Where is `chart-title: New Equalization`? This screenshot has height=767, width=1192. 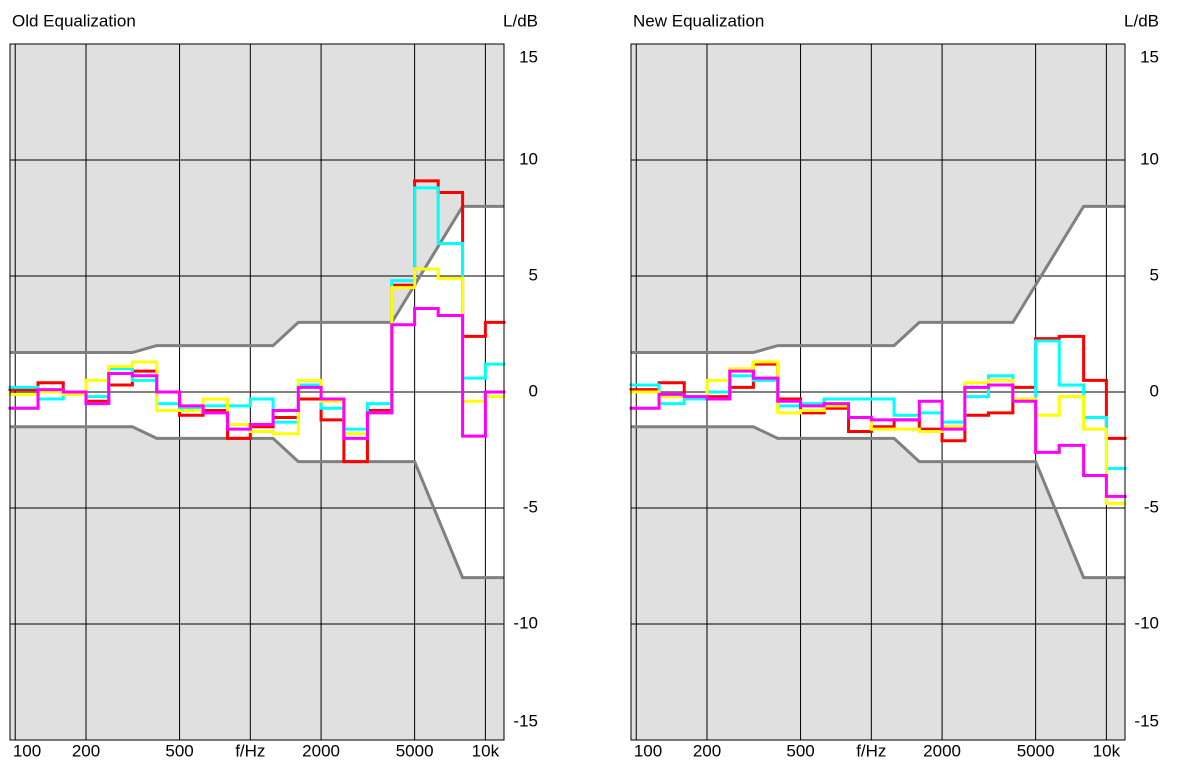 chart-title: New Equalization is located at coordinates (698, 20).